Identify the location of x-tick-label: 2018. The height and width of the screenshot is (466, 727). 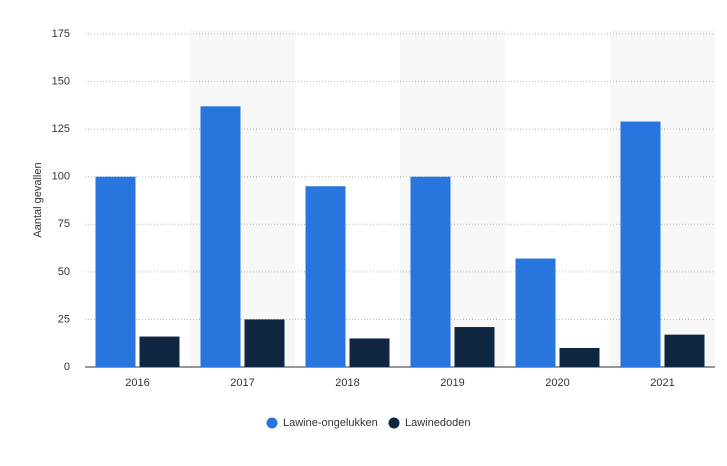
(347, 383).